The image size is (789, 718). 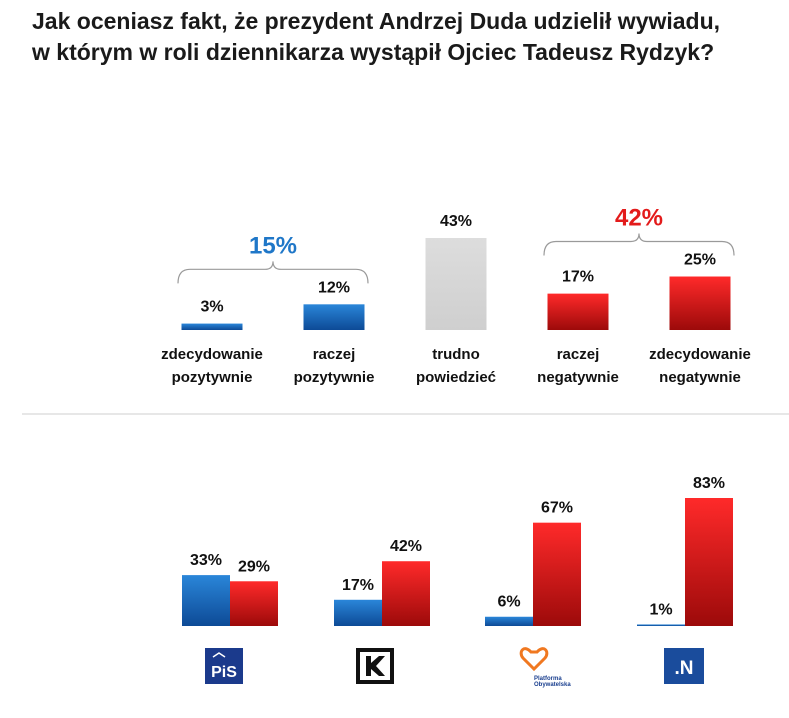 What do you see at coordinates (639, 218) in the screenshot?
I see `group-total-2: 42%` at bounding box center [639, 218].